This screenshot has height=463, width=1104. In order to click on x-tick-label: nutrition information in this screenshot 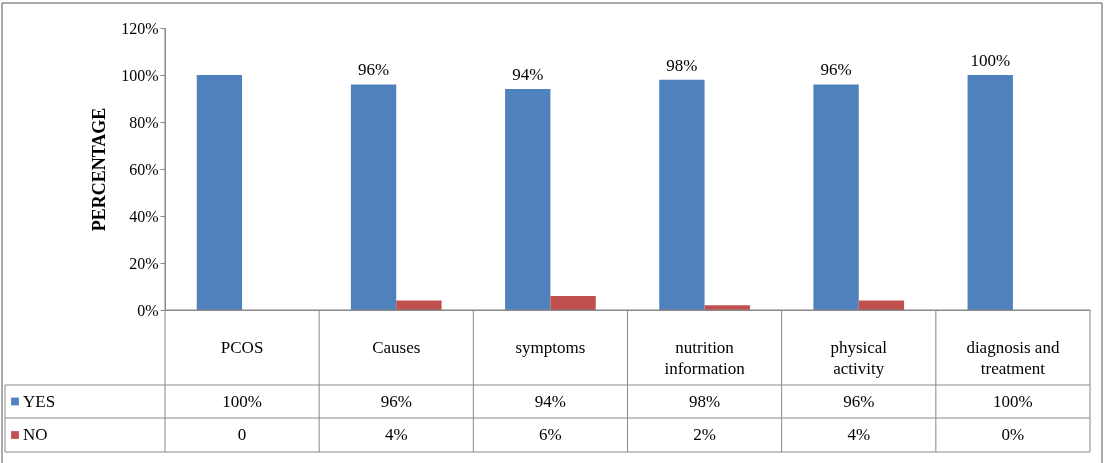, I will do `click(705, 357)`.